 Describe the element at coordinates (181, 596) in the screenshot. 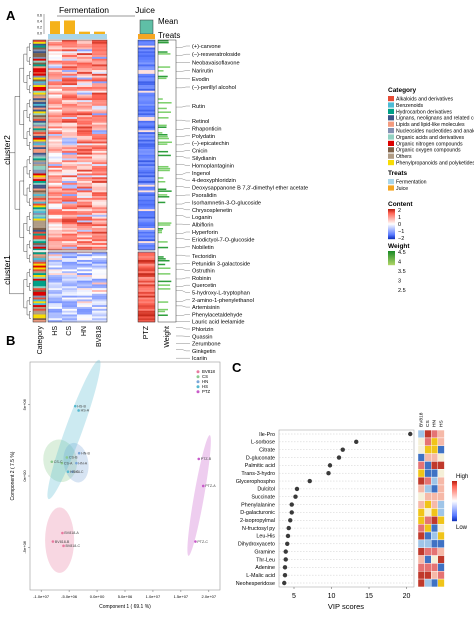

I see `plot-b-xtick-label: 1.5e+07` at that location.